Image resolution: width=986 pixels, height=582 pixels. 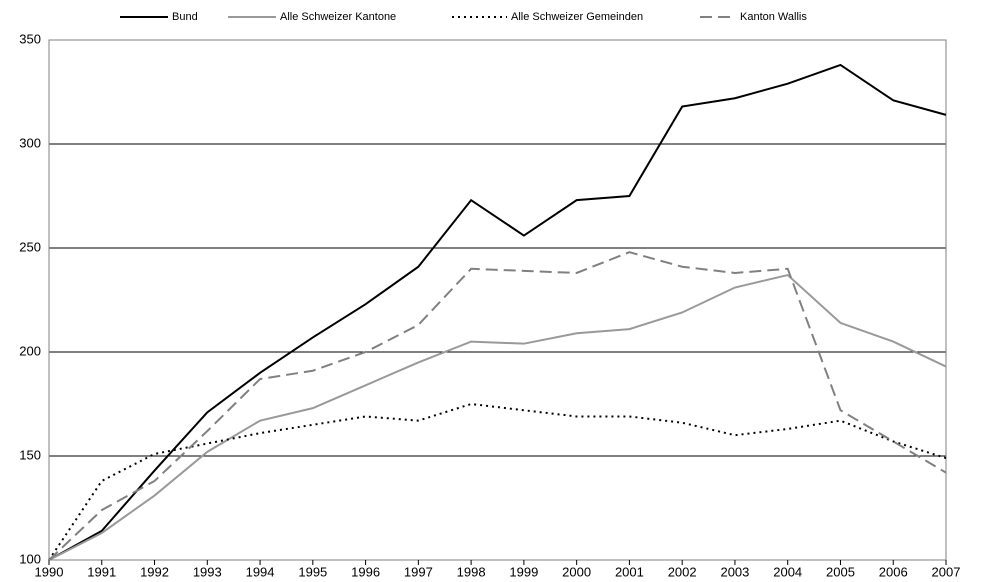 I want to click on legend-label: Kanton Wallis, so click(x=773, y=17).